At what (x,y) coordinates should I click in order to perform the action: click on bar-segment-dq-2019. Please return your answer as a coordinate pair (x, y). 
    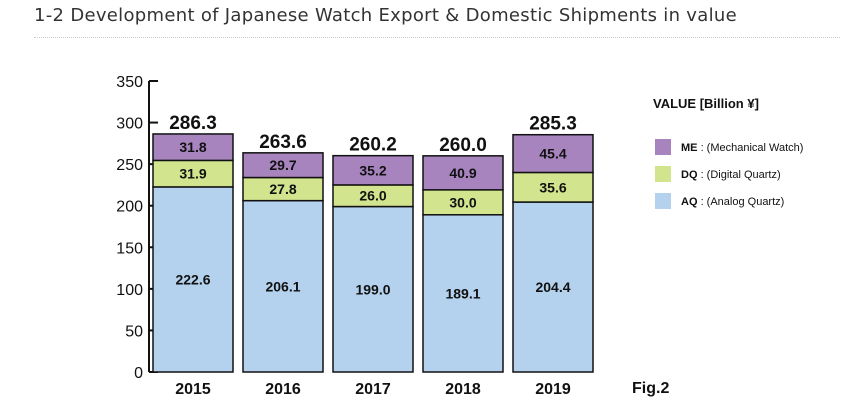
    Looking at the image, I should click on (553, 187).